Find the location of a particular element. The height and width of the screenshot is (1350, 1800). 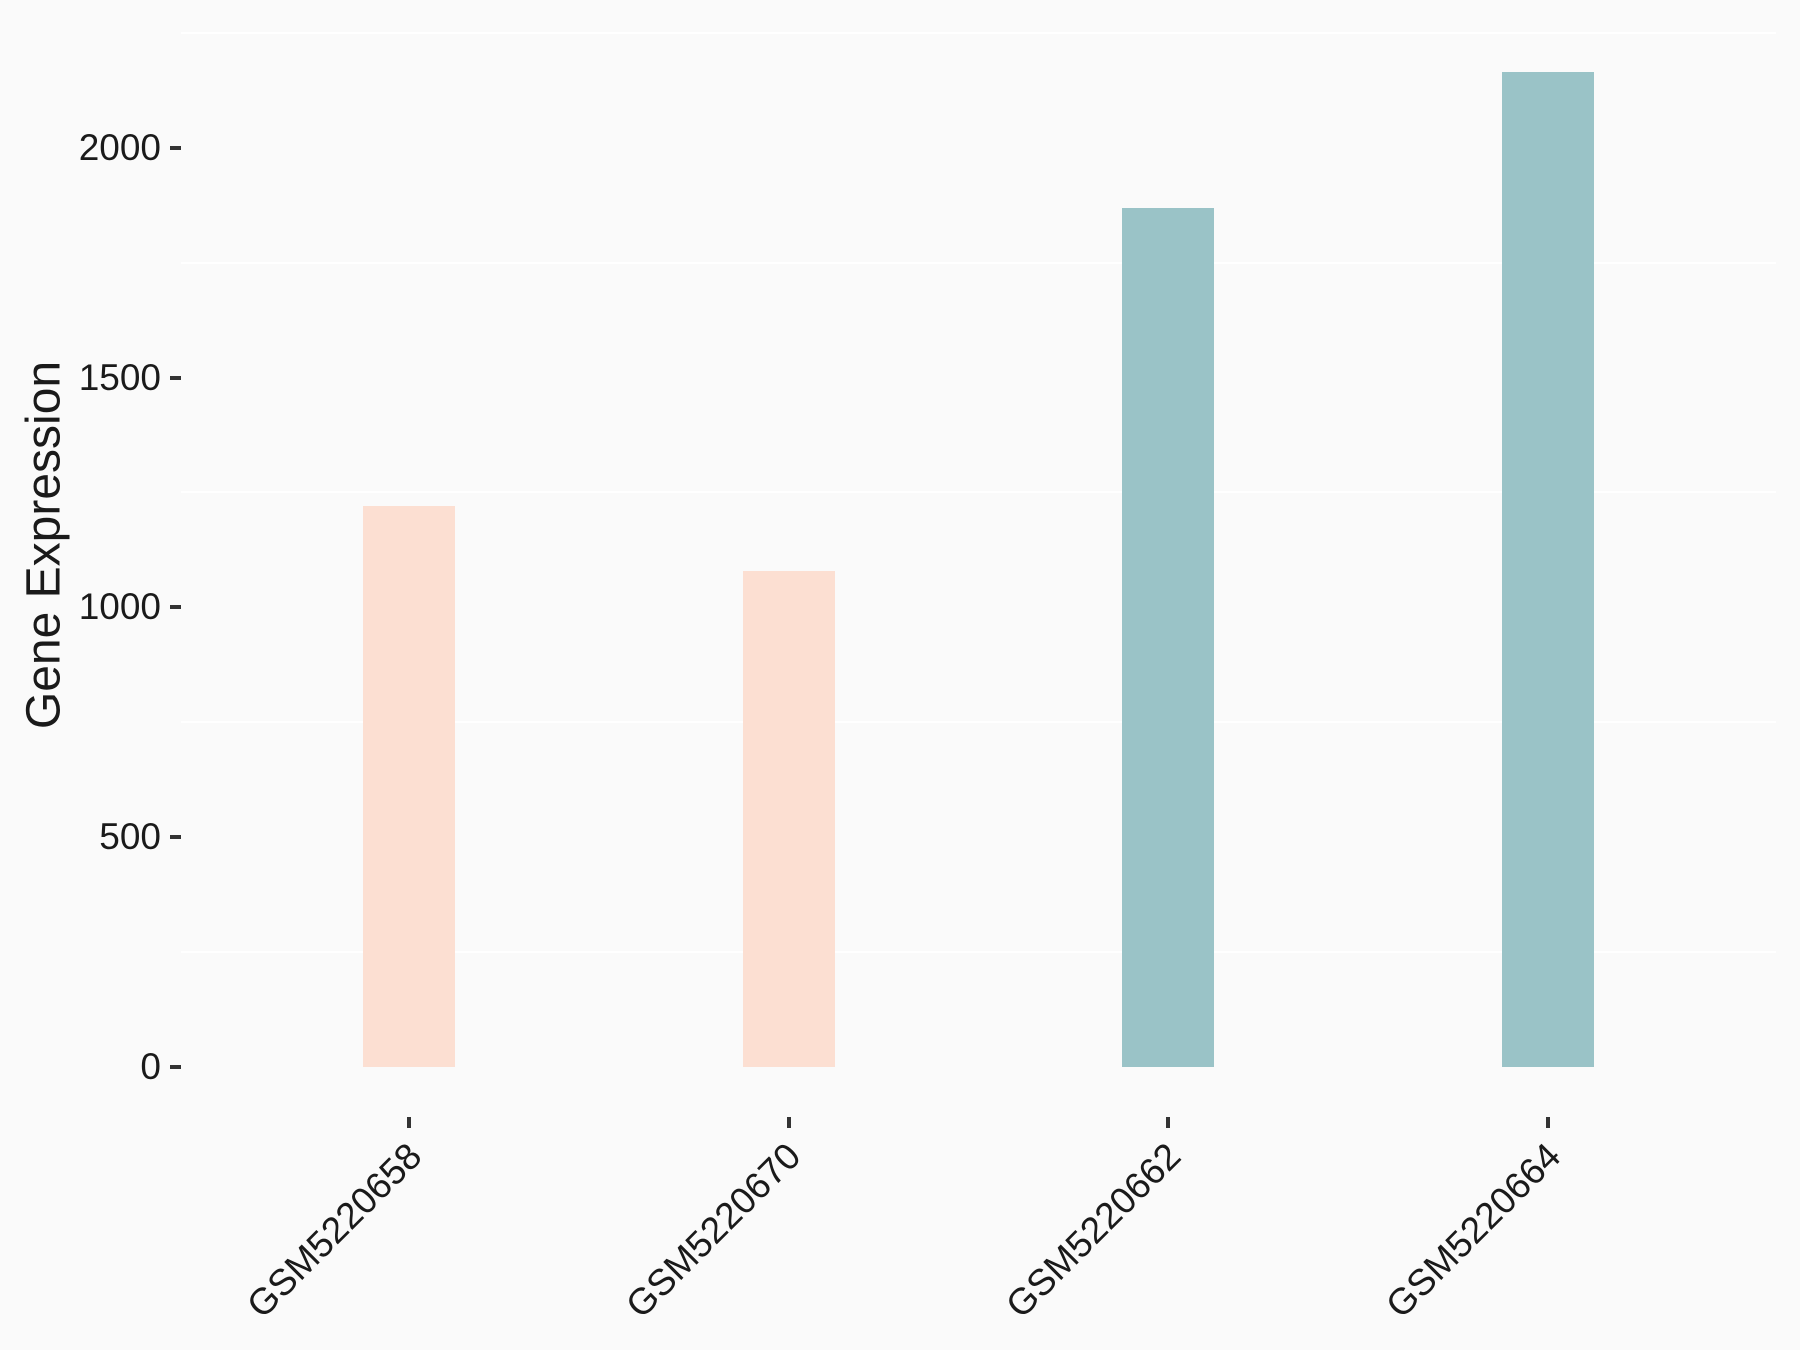

y-tick-label: 1500 is located at coordinates (119, 377).